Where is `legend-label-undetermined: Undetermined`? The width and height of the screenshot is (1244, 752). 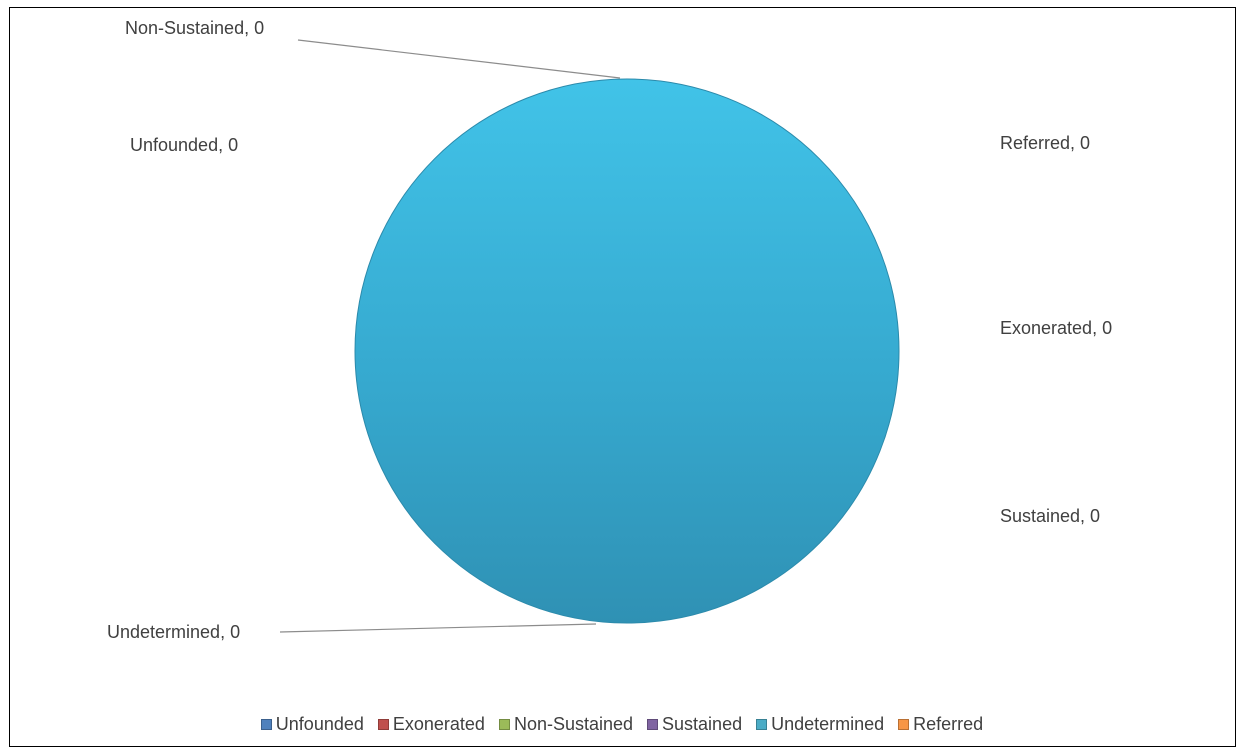
legend-label-undetermined: Undetermined is located at coordinates (828, 724).